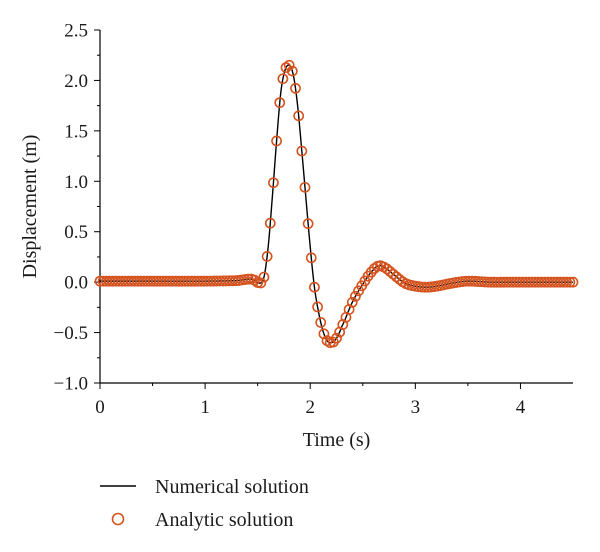 Image resolution: width=600 pixels, height=552 pixels. What do you see at coordinates (76, 131) in the screenshot?
I see `y-tick-label: 1.5` at bounding box center [76, 131].